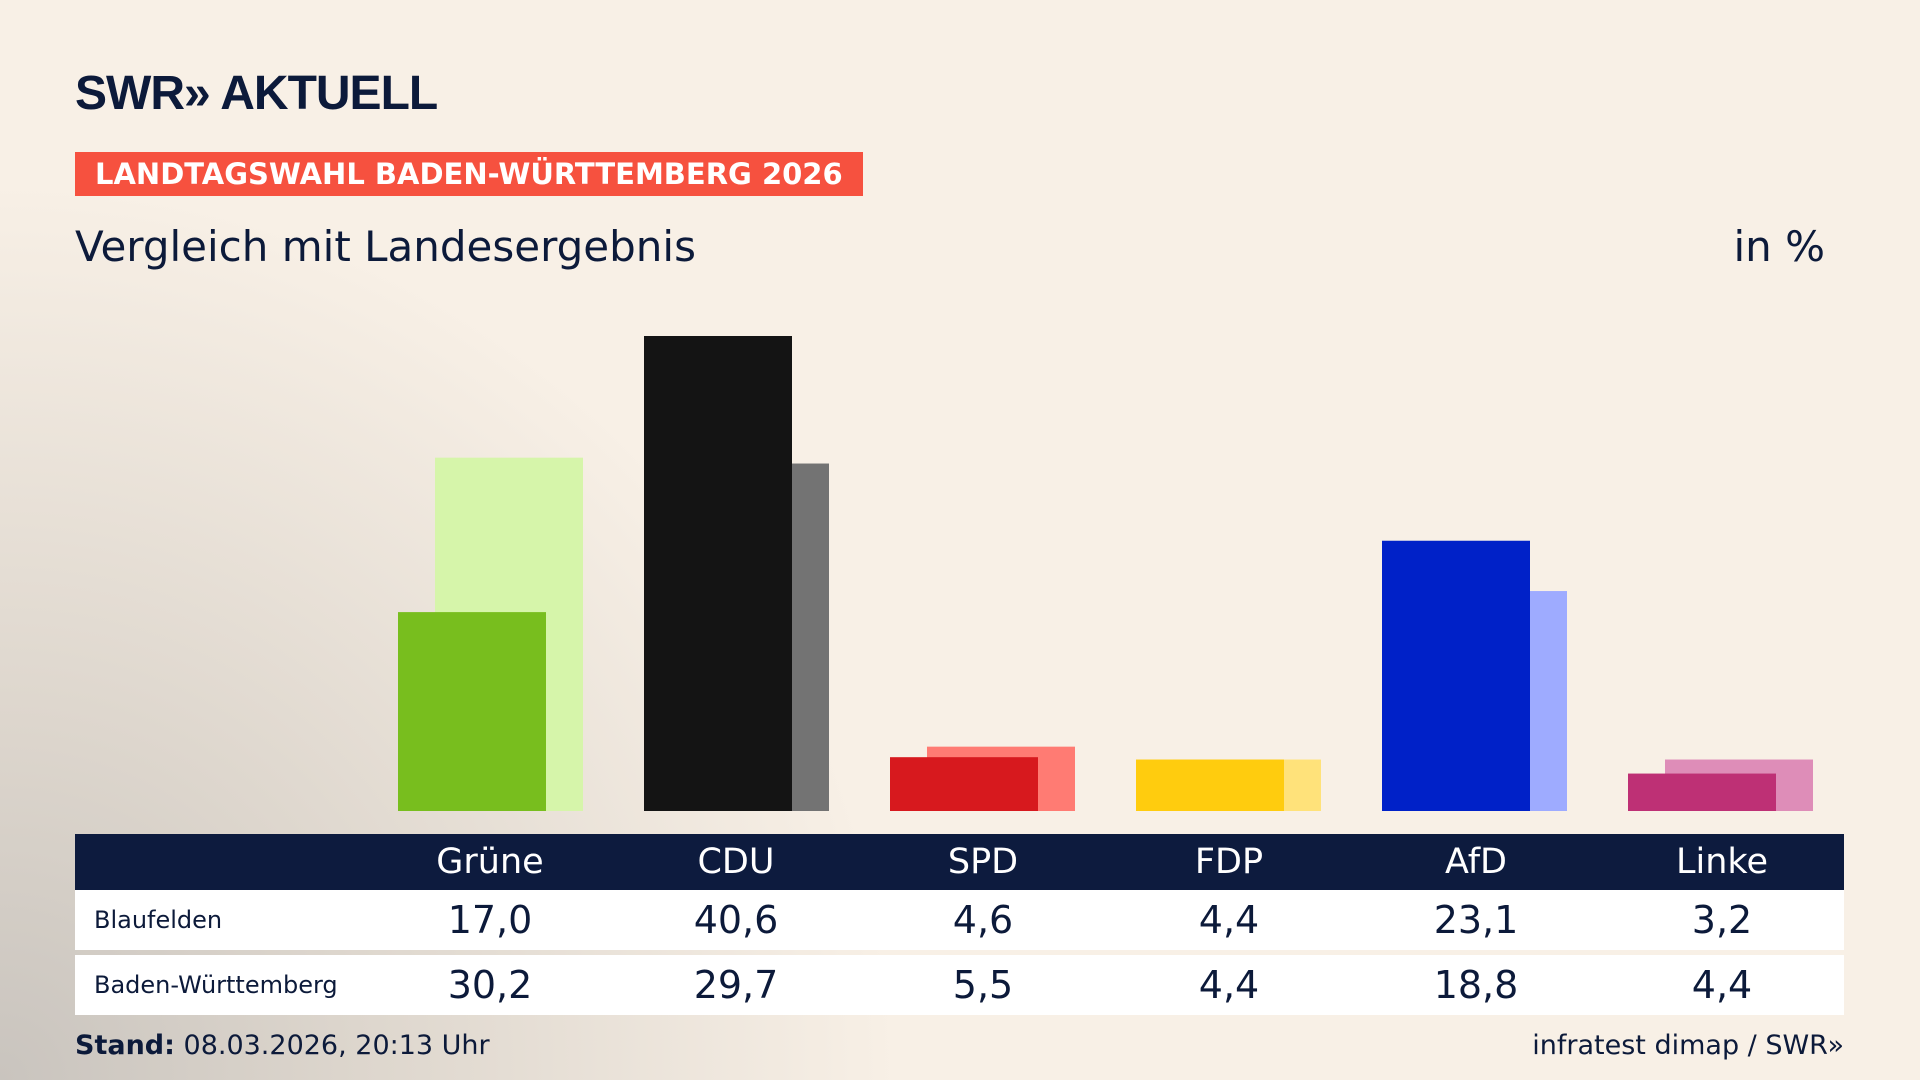  I want to click on source: infratest dimap / SWR», so click(1688, 1045).